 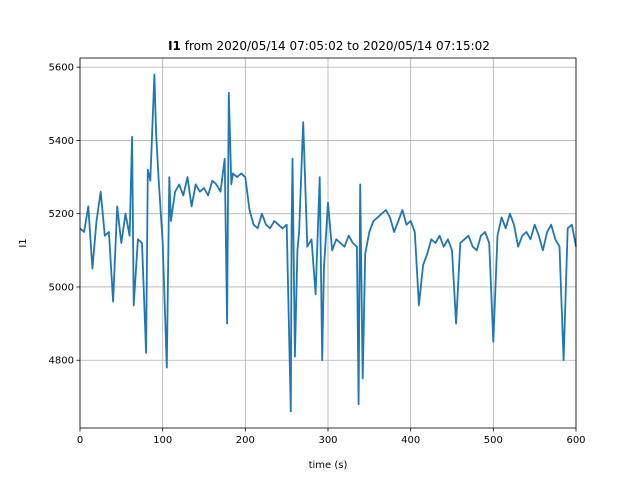 I want to click on x-tick-label: 100, so click(x=162, y=440).